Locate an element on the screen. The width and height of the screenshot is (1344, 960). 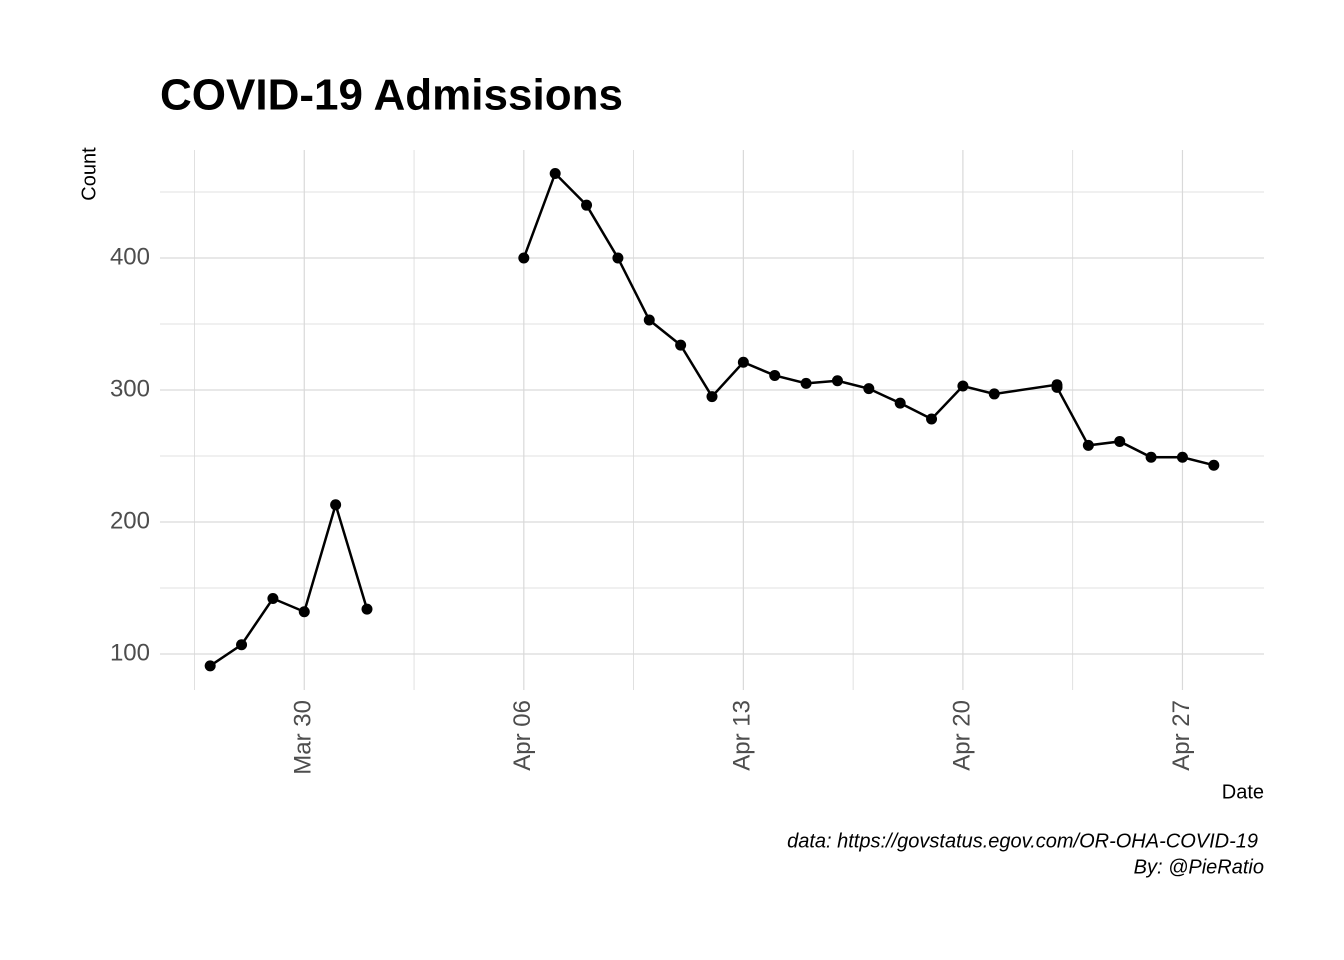
x-tick-label: Apr 06 is located at coordinates (522, 735).